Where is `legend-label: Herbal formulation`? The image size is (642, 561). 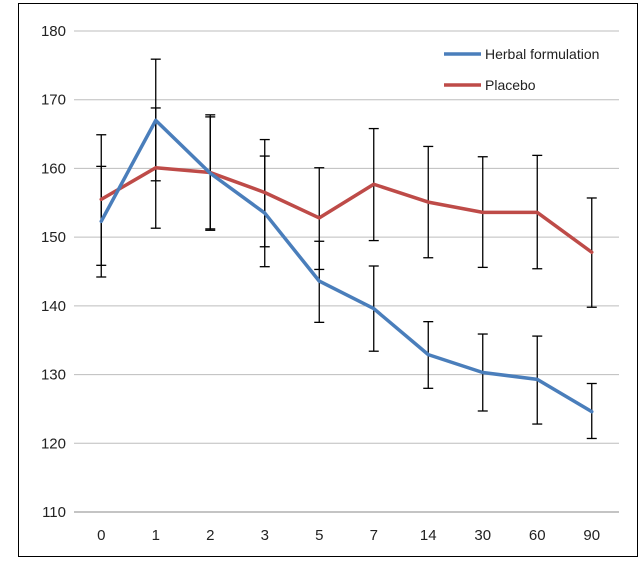
legend-label: Herbal formulation is located at coordinates (542, 54).